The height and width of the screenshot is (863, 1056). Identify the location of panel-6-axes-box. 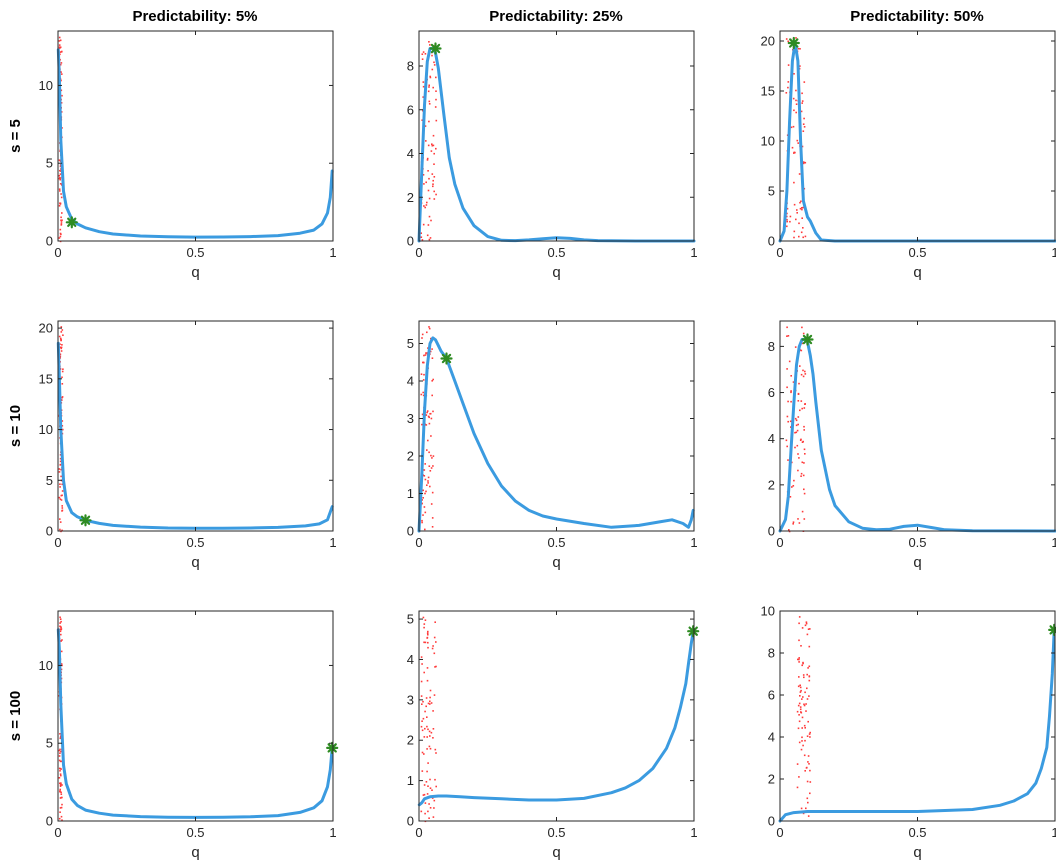
(917, 426).